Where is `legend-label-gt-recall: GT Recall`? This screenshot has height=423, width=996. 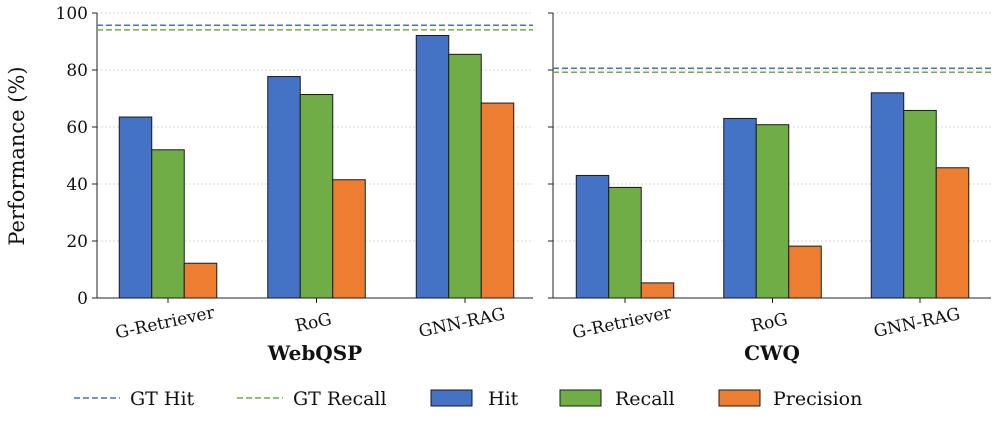 legend-label-gt-recall: GT Recall is located at coordinates (340, 399).